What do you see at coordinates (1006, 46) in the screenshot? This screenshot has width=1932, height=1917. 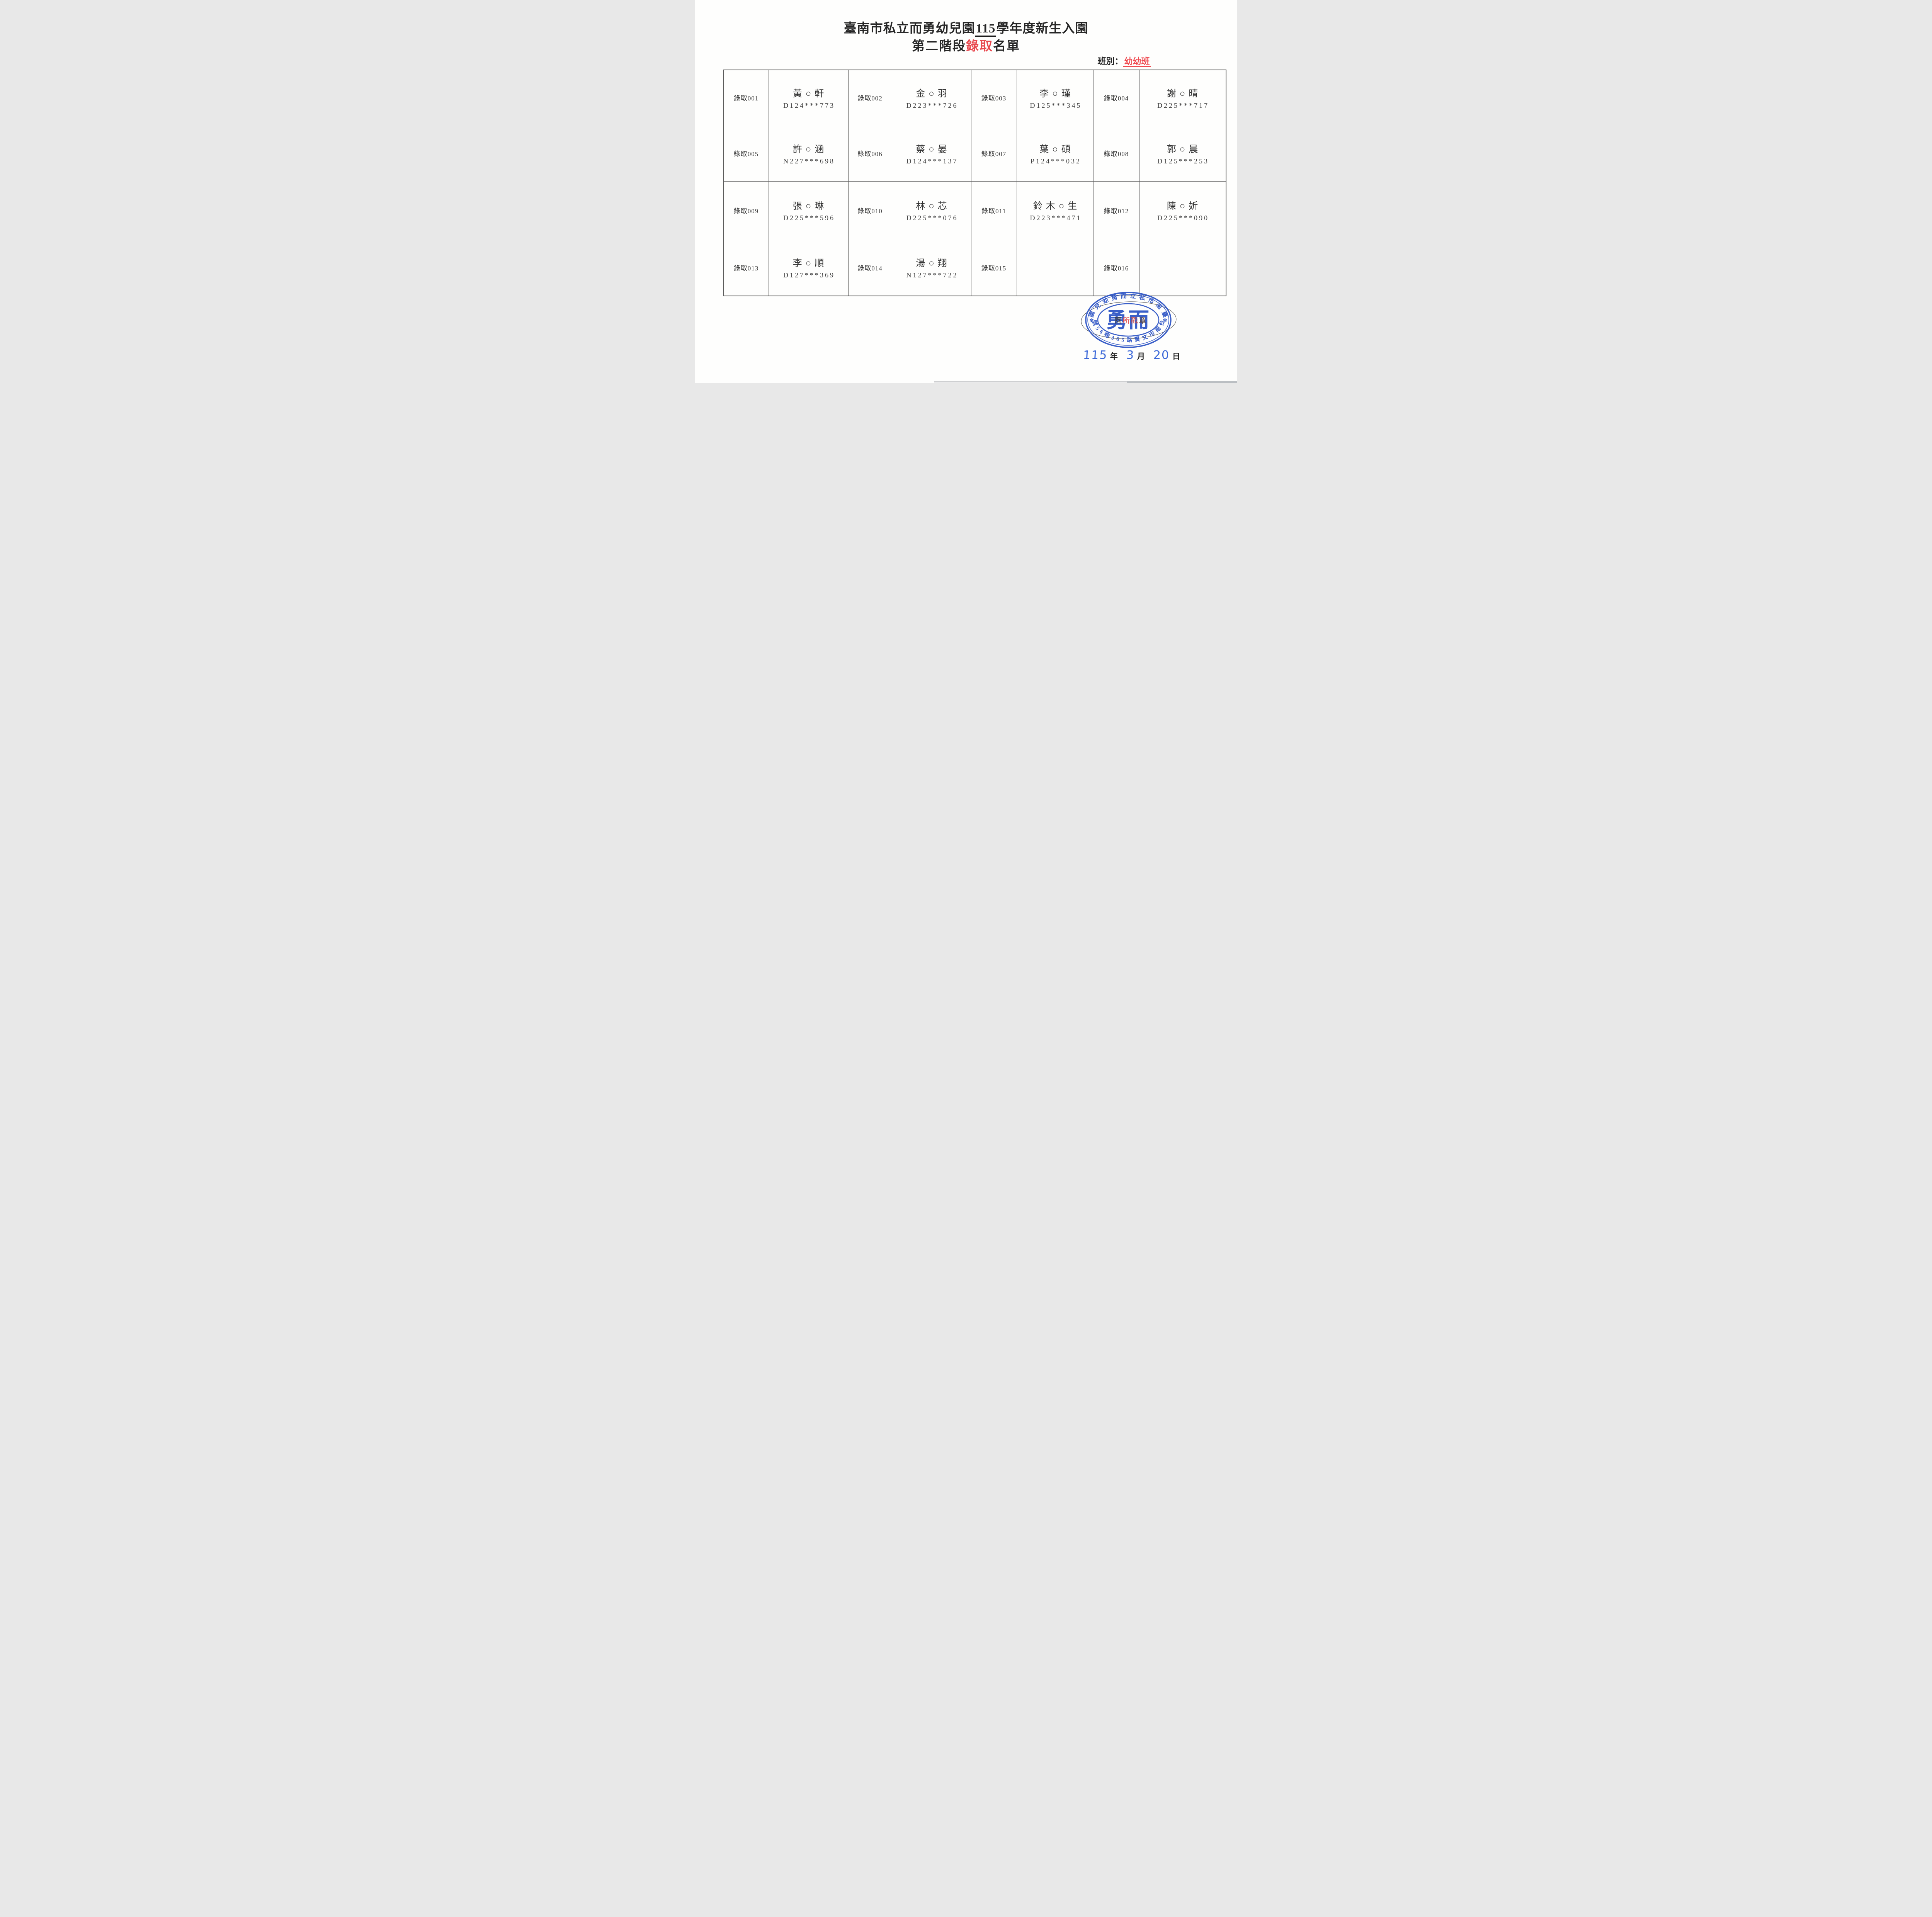 I see `title-line2-suffix: 名單` at bounding box center [1006, 46].